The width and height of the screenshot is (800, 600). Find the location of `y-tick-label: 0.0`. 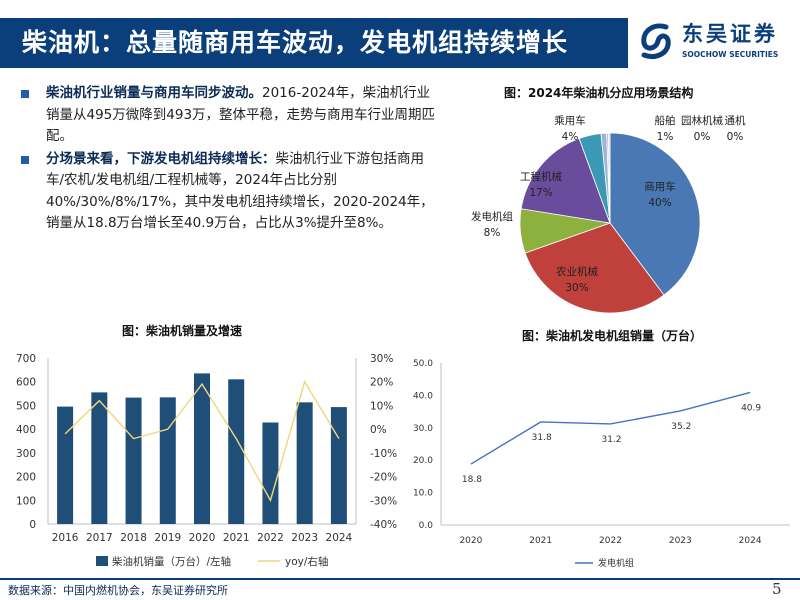

y-tick-label: 0.0 is located at coordinates (426, 526).